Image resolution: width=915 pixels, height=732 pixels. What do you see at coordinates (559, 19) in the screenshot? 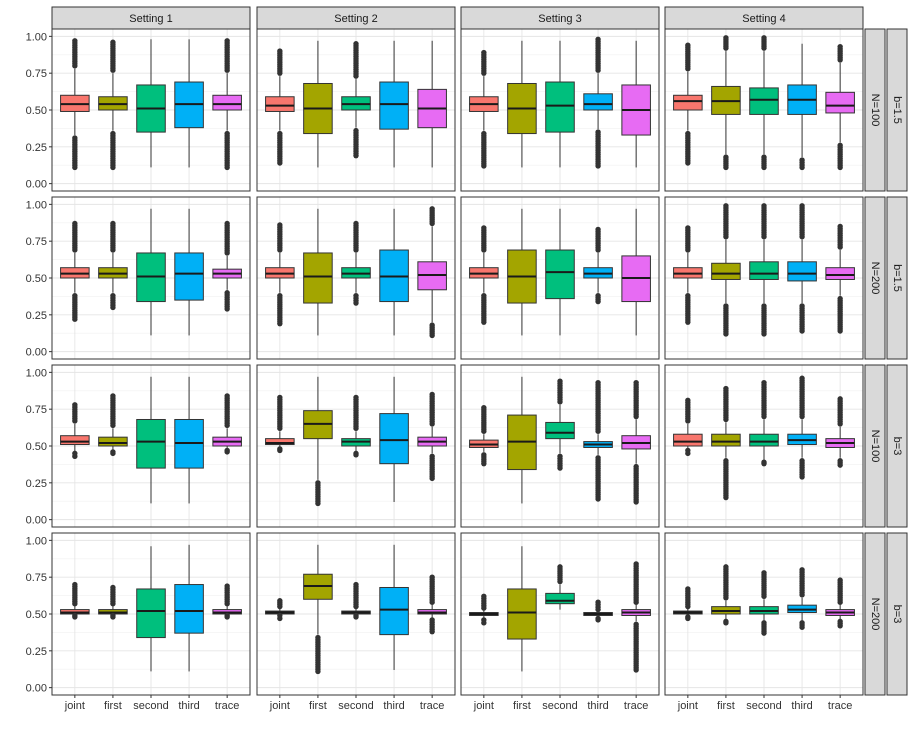
I see `column-strip-label: Setting 3` at bounding box center [559, 19].